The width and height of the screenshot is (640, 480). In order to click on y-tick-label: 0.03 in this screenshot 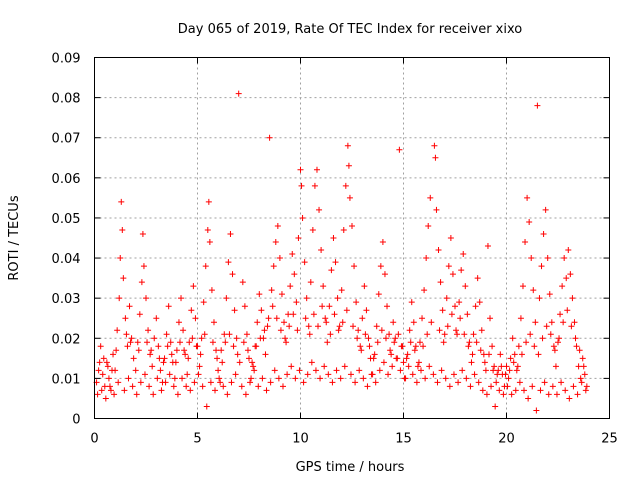, I will do `click(66, 299)`.